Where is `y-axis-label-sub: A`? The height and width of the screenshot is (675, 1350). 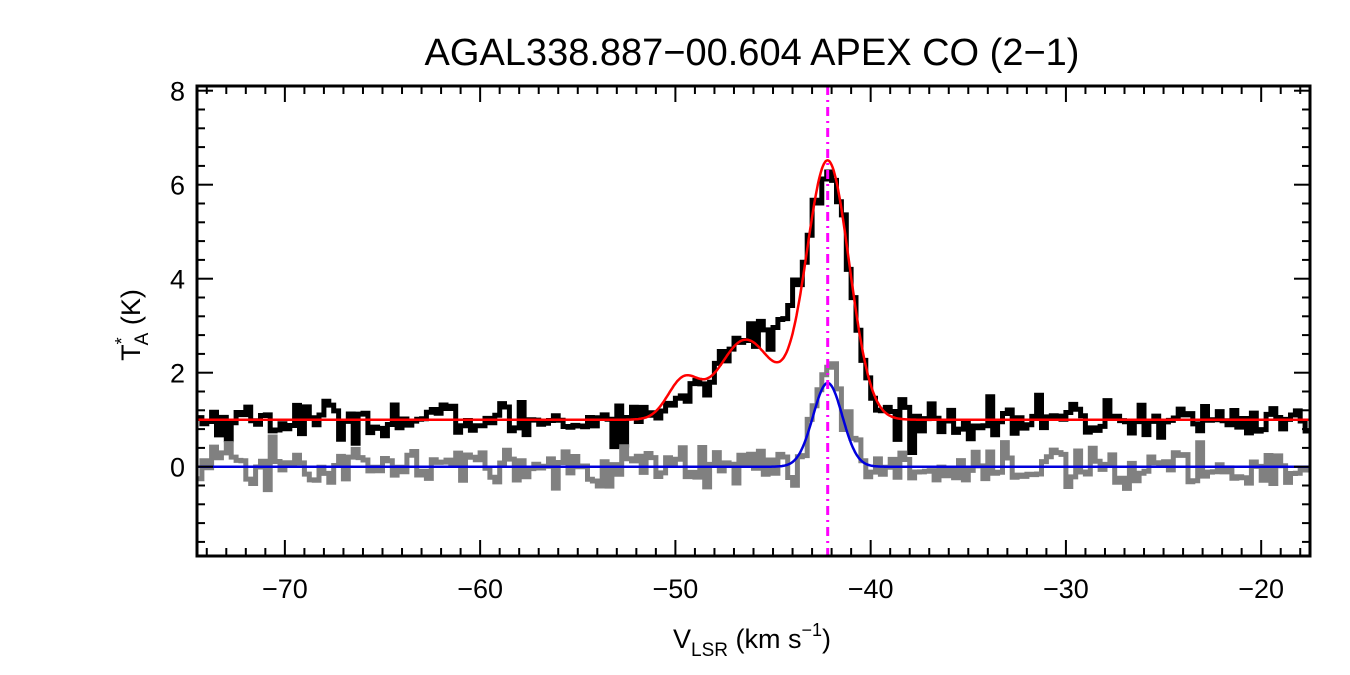 y-axis-label-sub: A is located at coordinates (142, 338).